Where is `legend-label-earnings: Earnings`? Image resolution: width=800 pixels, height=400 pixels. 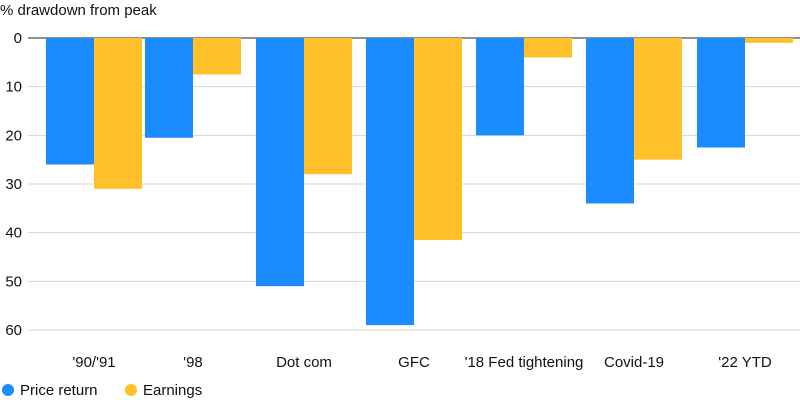 legend-label-earnings: Earnings is located at coordinates (172, 390).